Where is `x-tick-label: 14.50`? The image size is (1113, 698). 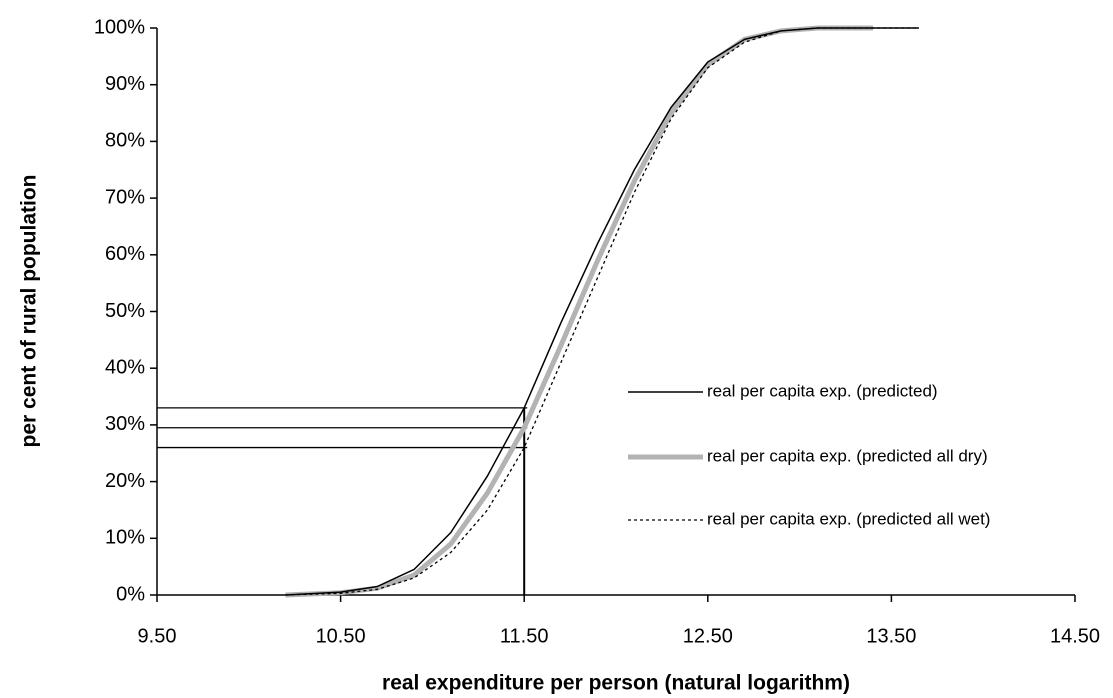
x-tick-label: 14.50 is located at coordinates (1075, 636).